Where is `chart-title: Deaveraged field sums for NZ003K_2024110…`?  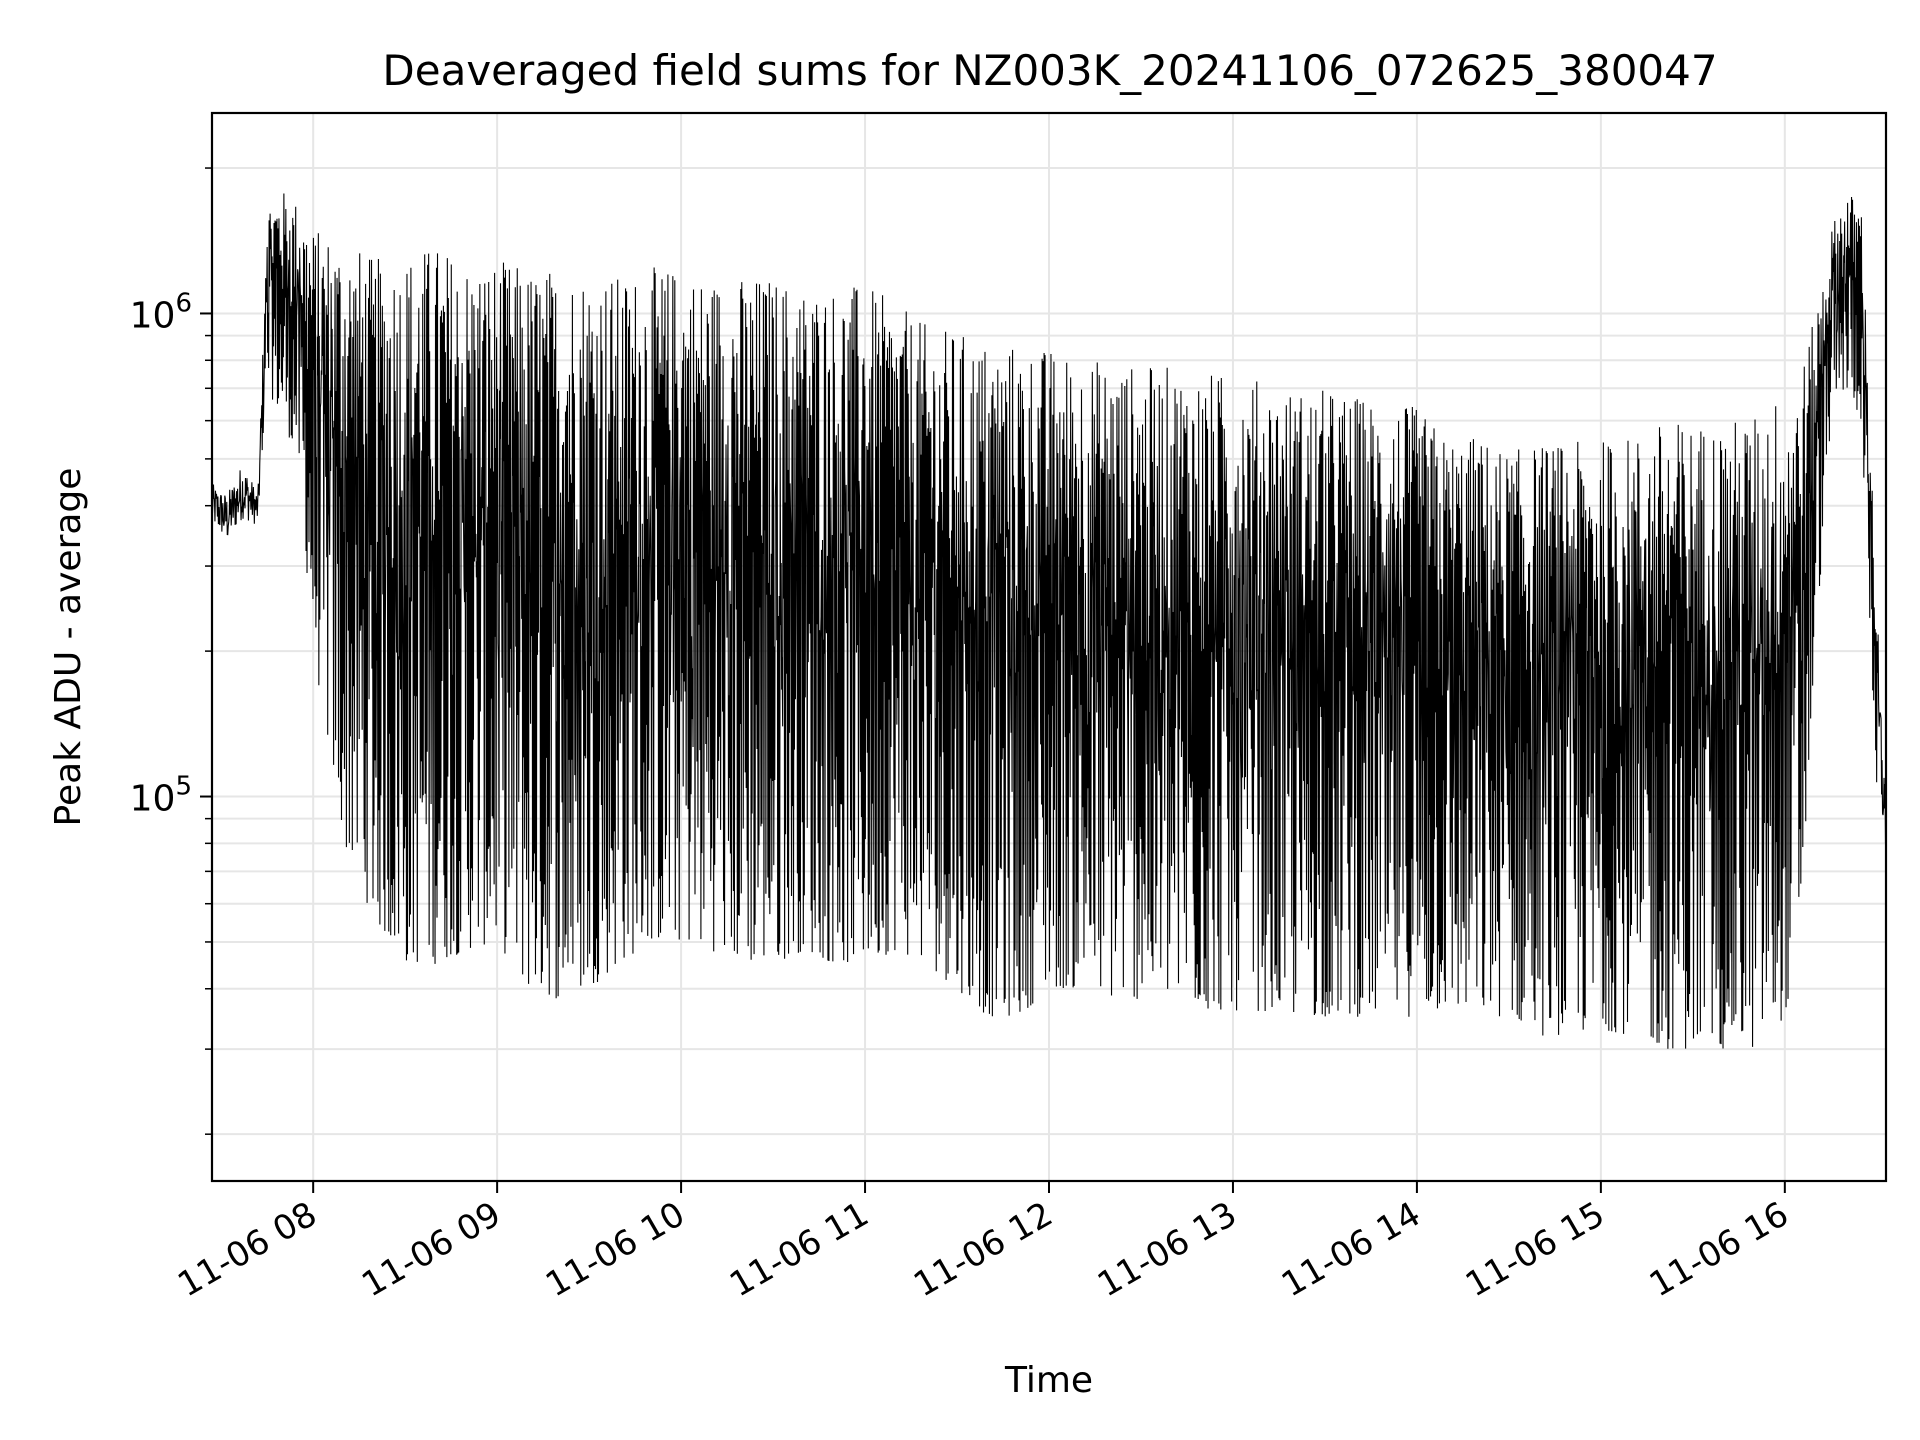
chart-title: Deaveraged field sums for NZ003K_2024110… is located at coordinates (1049, 70).